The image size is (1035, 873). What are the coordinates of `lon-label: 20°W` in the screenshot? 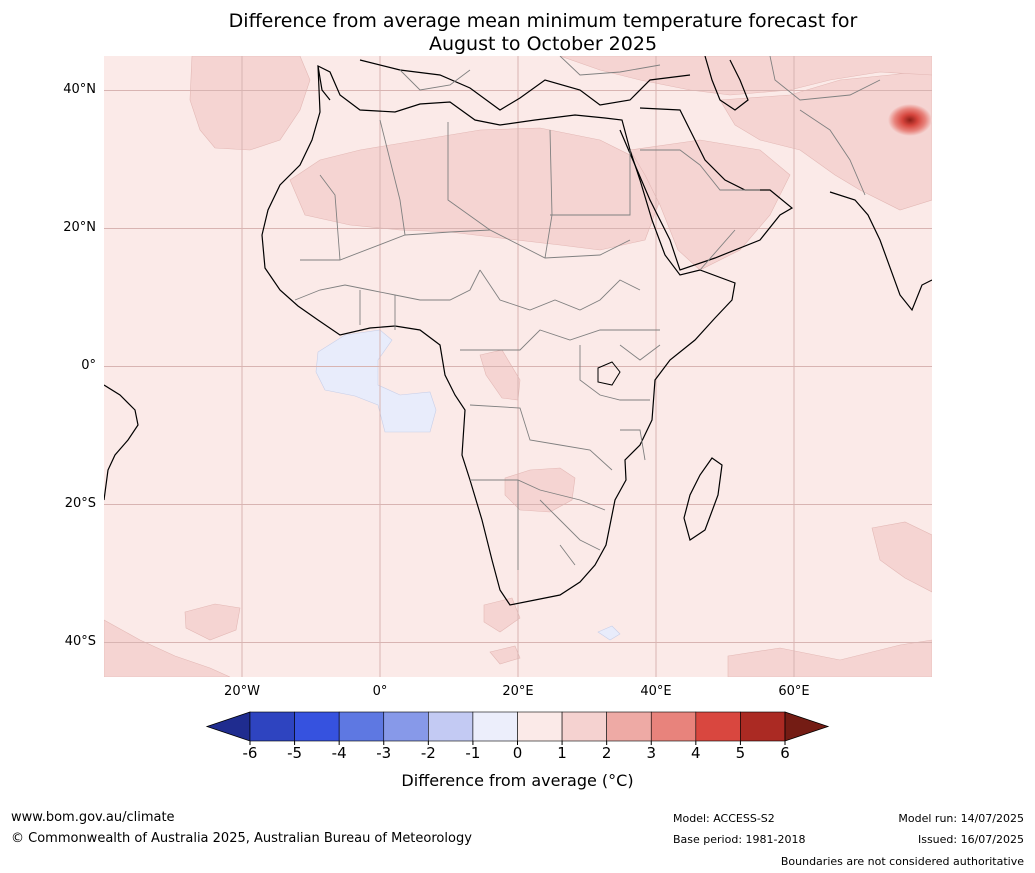 It's located at (242, 691).